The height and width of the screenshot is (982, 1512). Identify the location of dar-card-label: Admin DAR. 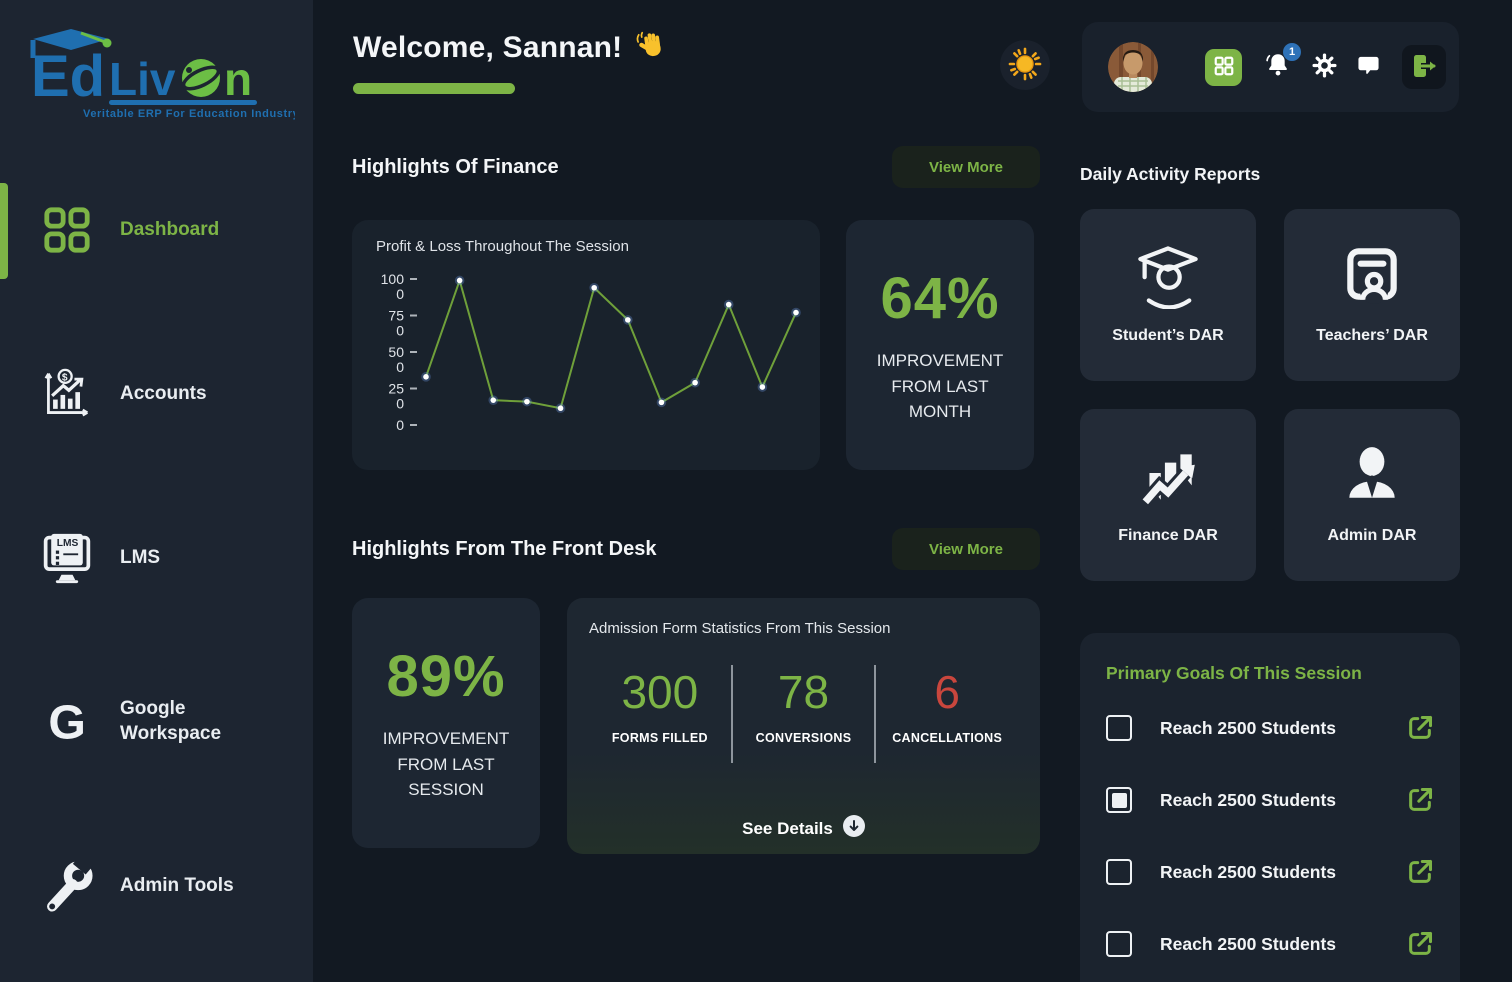
(1372, 535).